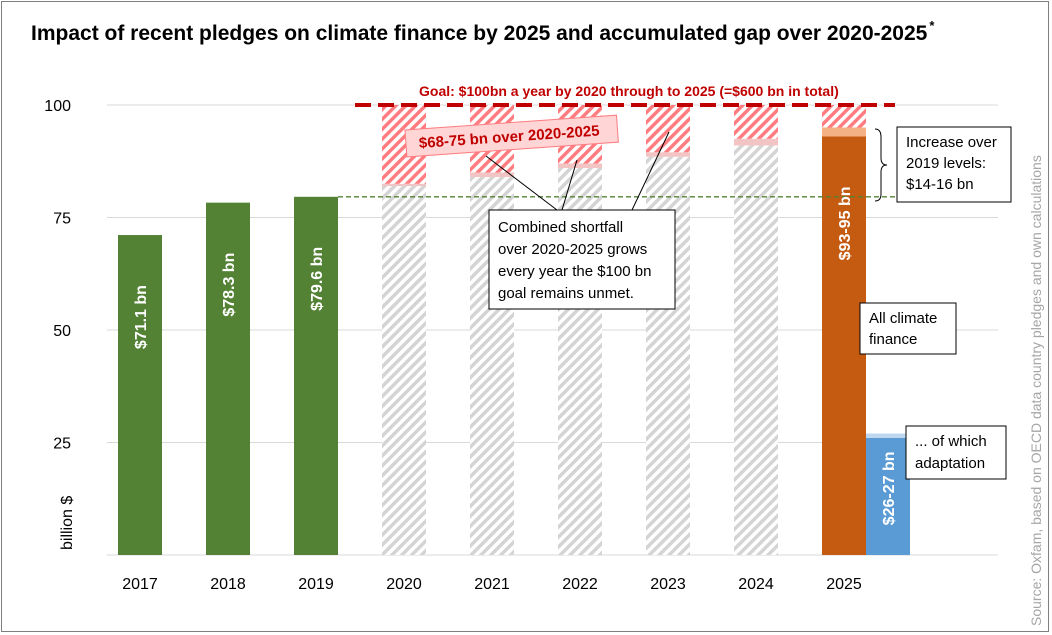  I want to click on increase-line-2: 2019 levels:, so click(946, 163).